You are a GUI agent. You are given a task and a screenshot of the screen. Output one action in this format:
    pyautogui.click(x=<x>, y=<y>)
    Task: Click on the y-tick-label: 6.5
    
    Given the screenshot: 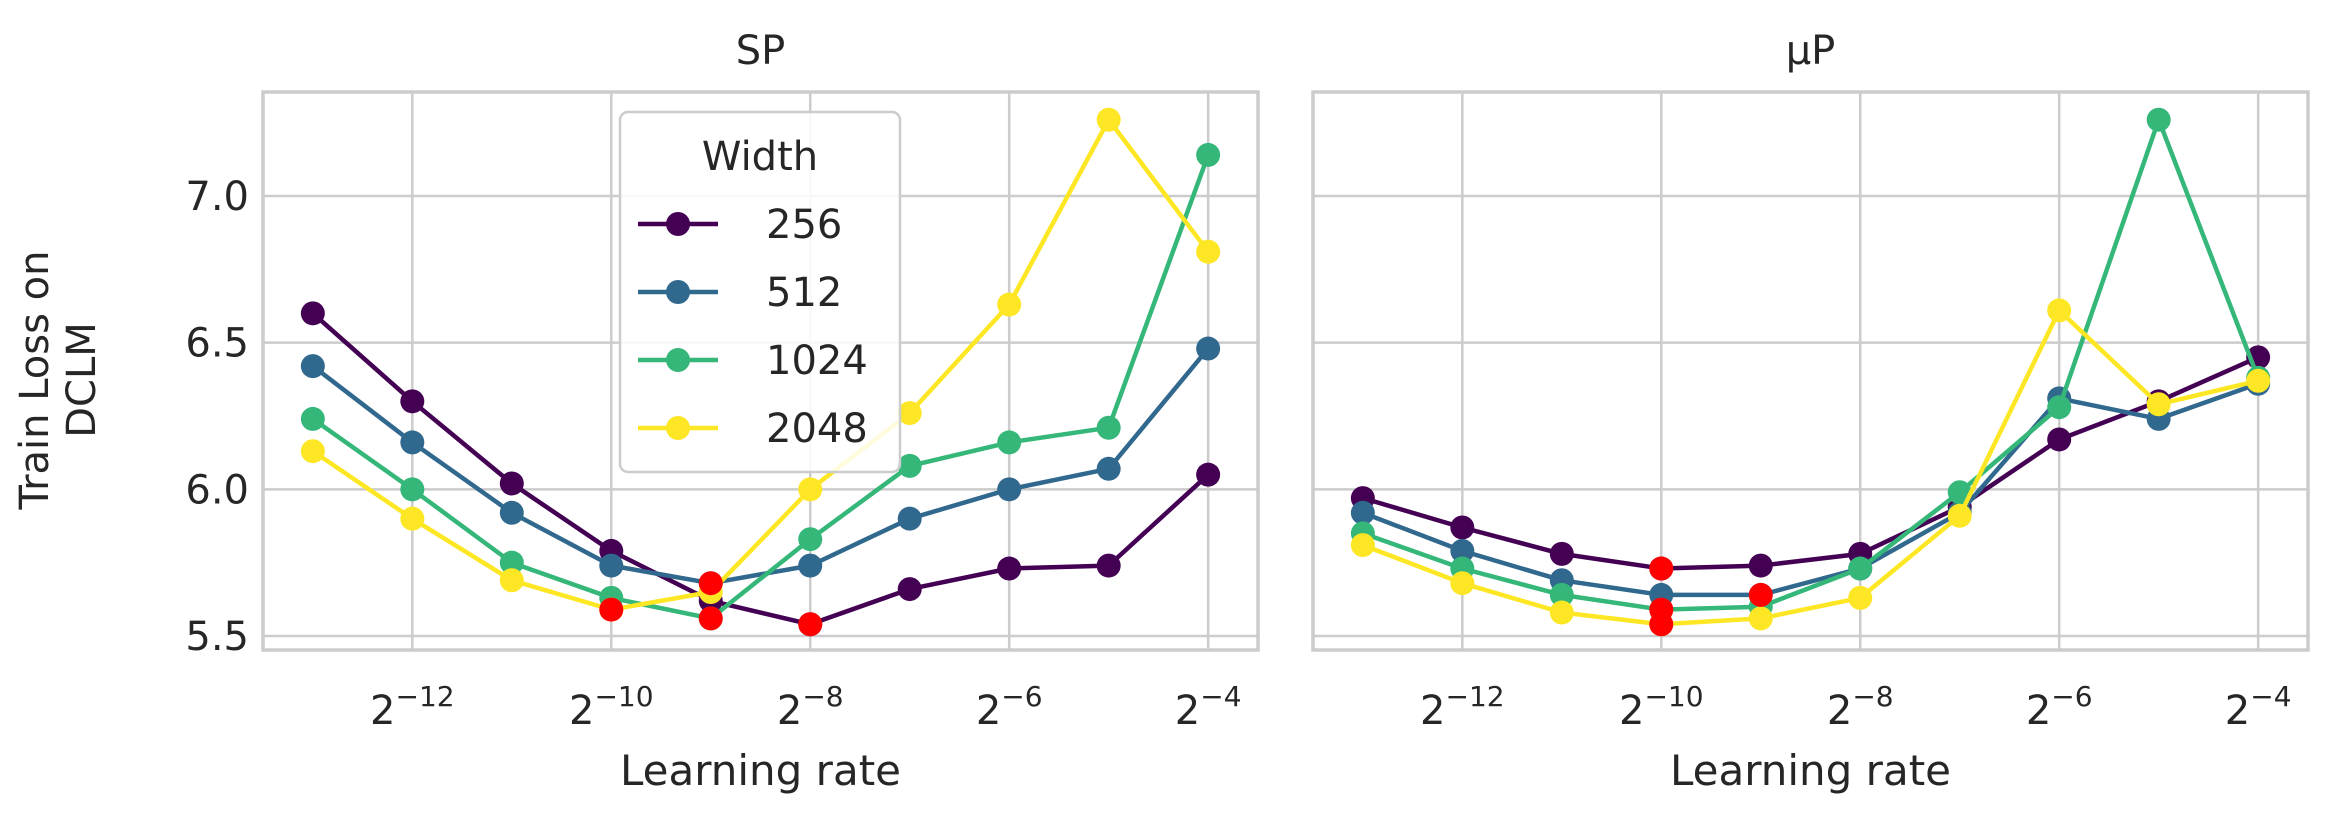 What is the action you would take?
    pyautogui.click(x=217, y=344)
    